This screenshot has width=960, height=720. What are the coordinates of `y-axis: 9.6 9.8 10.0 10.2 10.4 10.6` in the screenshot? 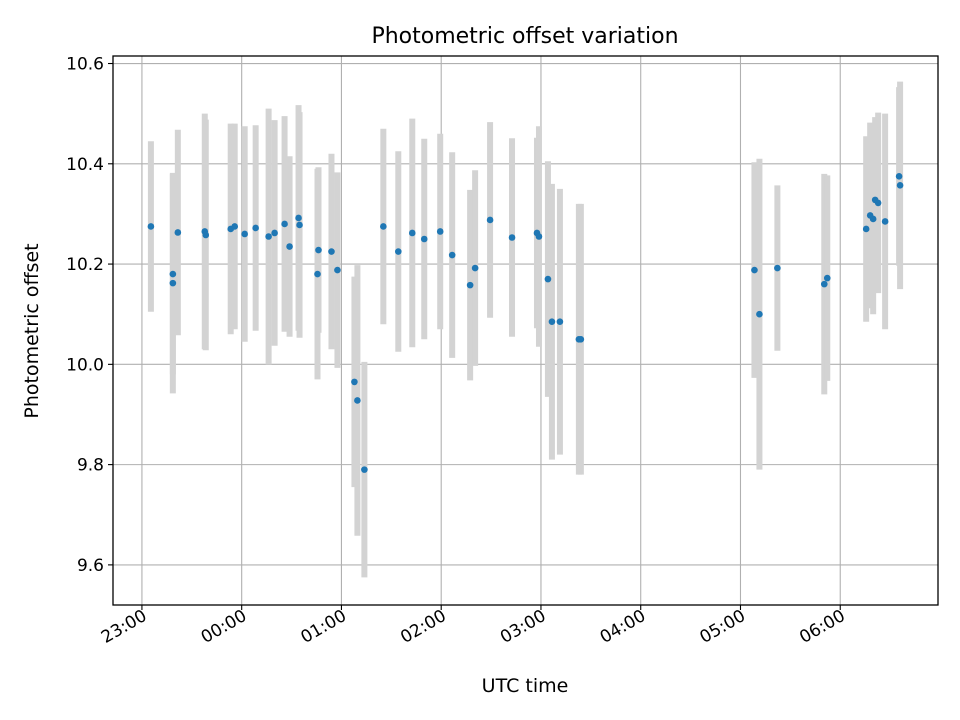 It's located at (89, 315).